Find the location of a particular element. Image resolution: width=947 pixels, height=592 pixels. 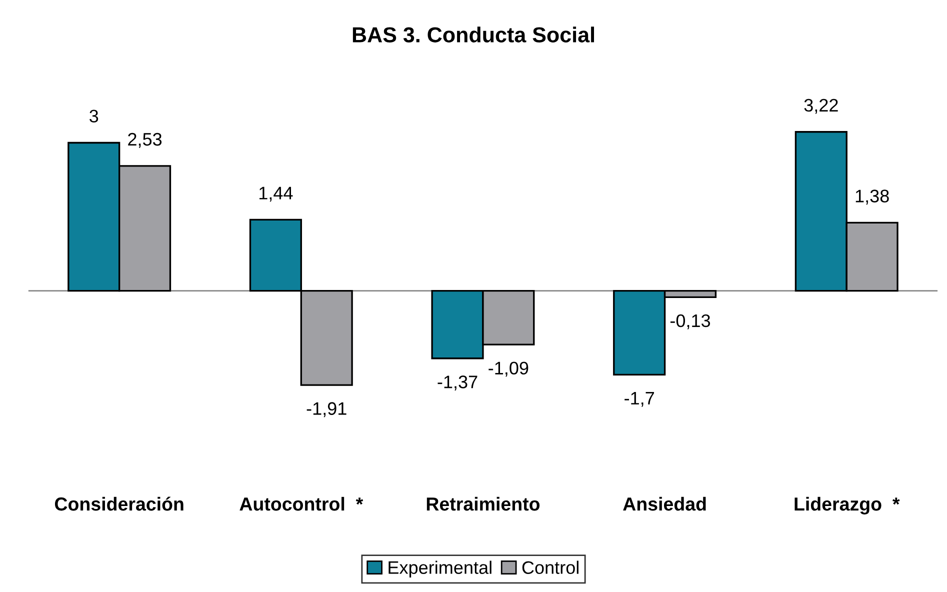

data-label: 3 is located at coordinates (94, 116).